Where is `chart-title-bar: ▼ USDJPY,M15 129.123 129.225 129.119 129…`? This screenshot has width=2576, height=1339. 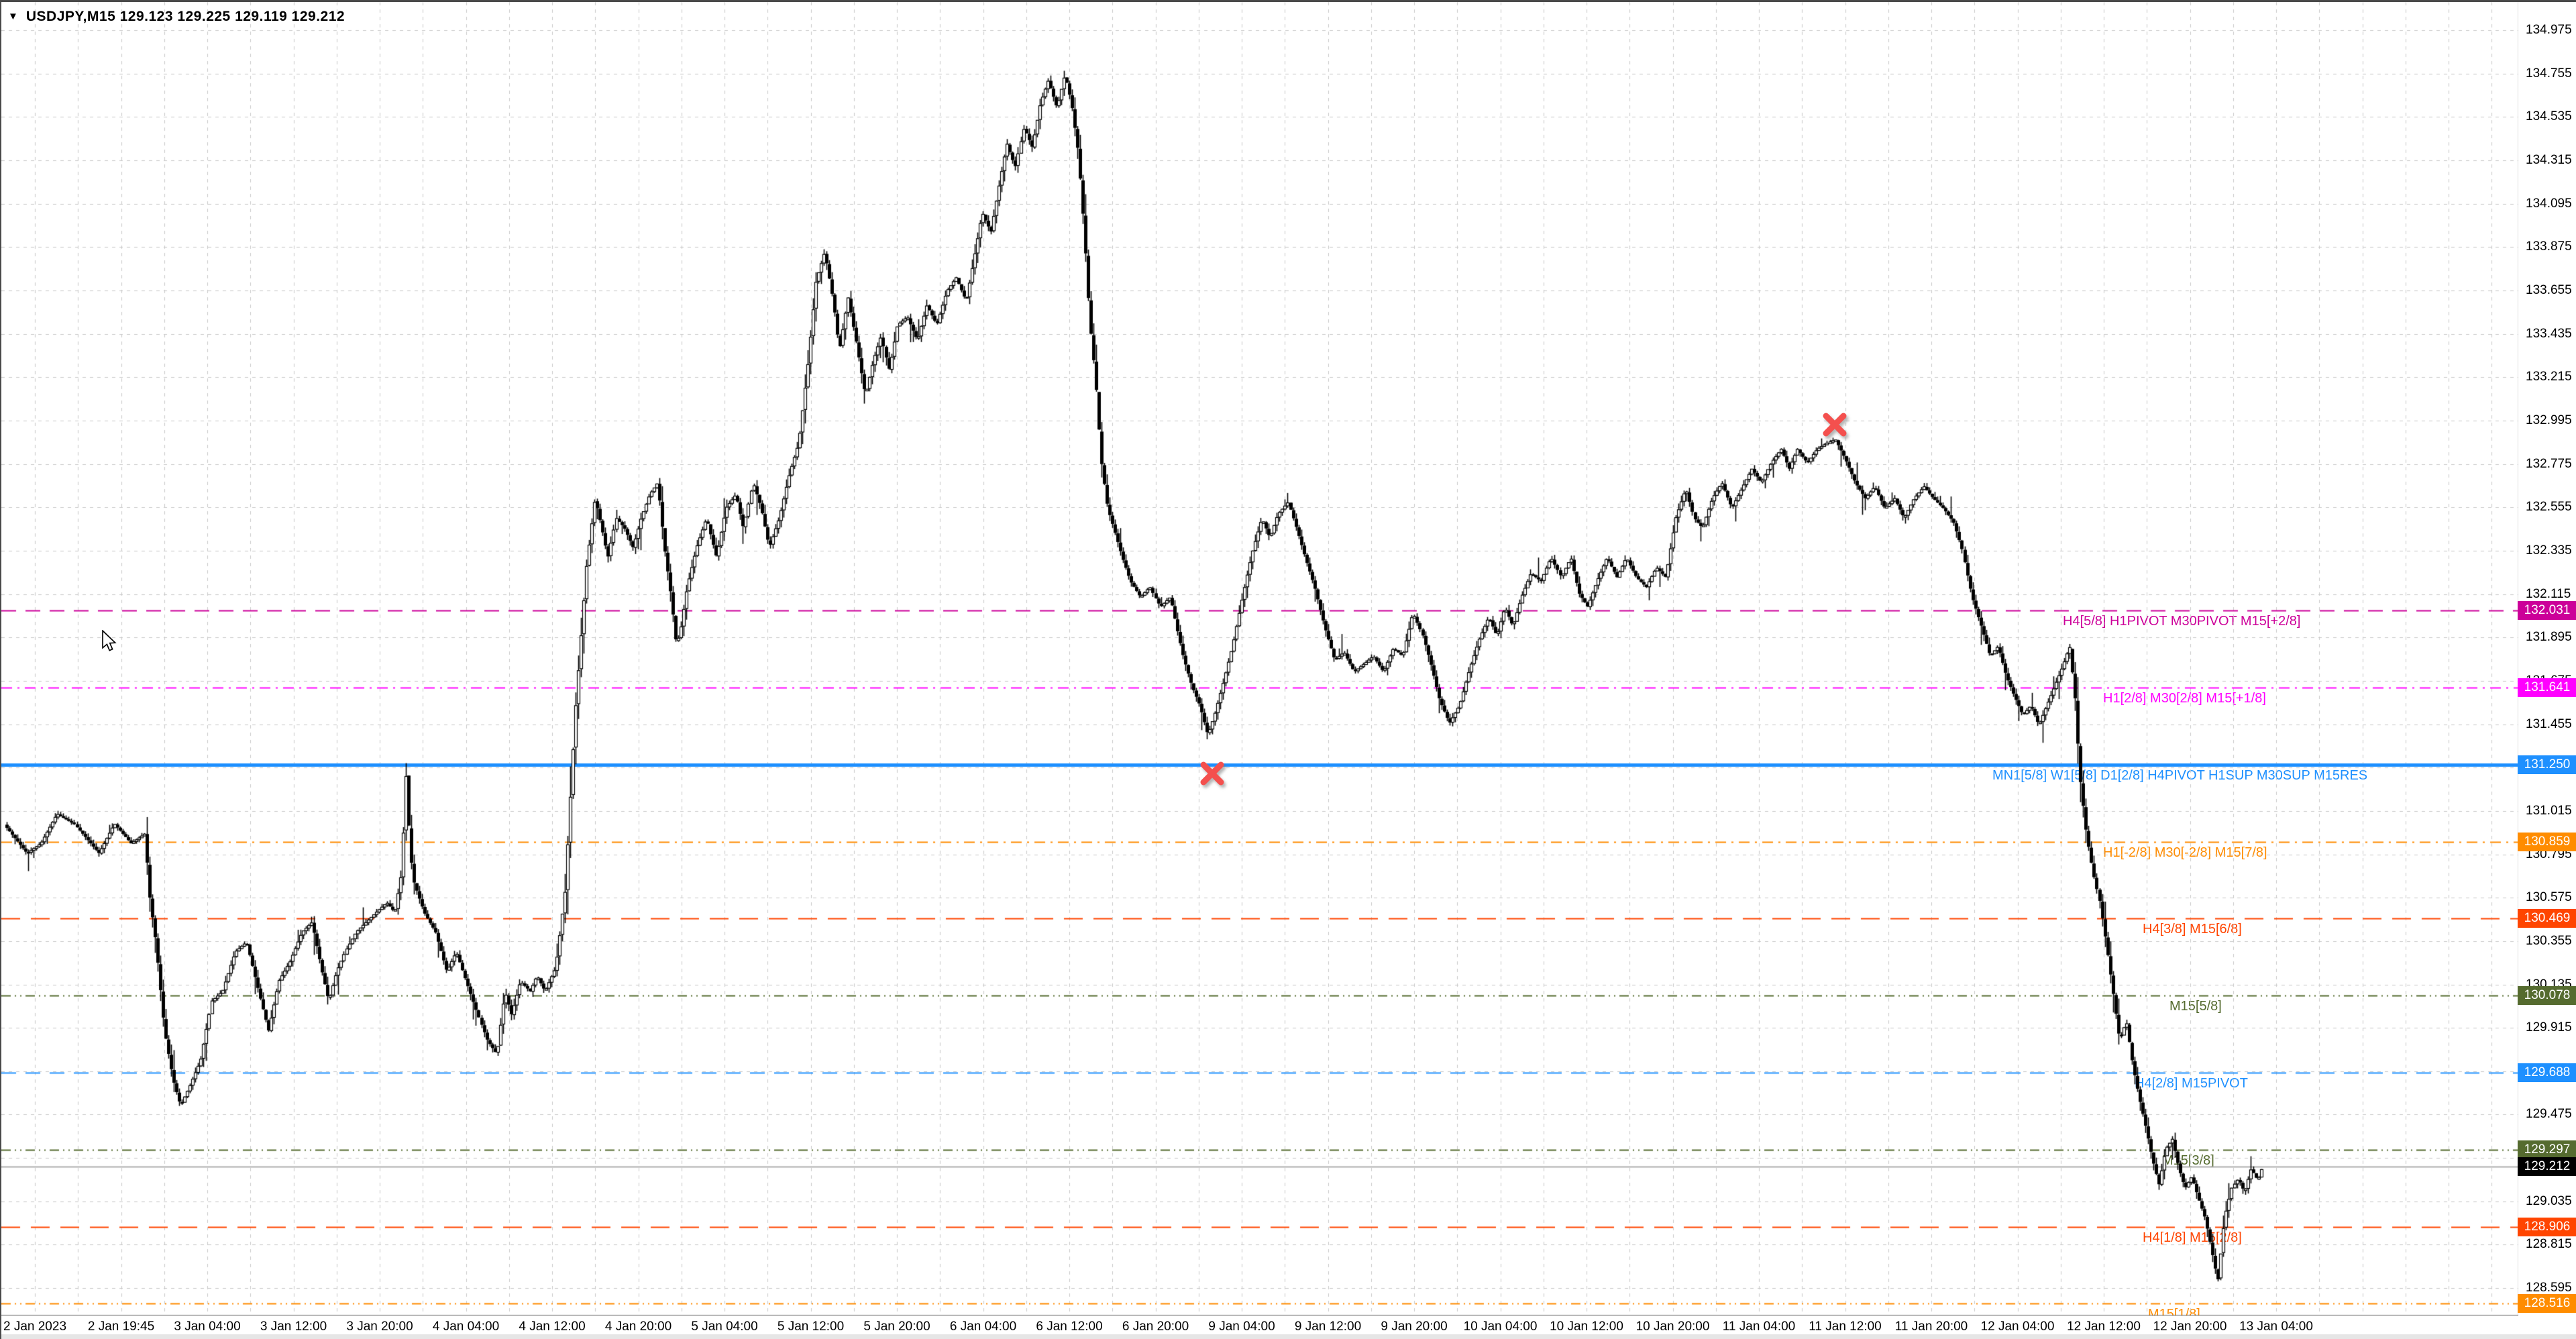
chart-title-bar: ▼ USDJPY,M15 129.123 129.225 129.119 129… is located at coordinates (176, 16).